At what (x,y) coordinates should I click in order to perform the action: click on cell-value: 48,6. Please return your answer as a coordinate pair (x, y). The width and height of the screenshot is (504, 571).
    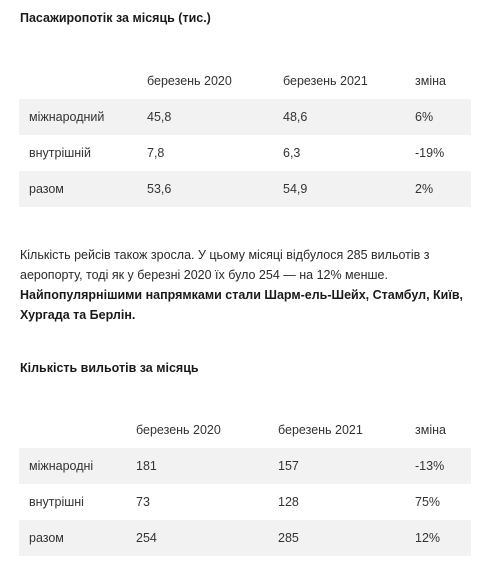
    Looking at the image, I should click on (349, 117).